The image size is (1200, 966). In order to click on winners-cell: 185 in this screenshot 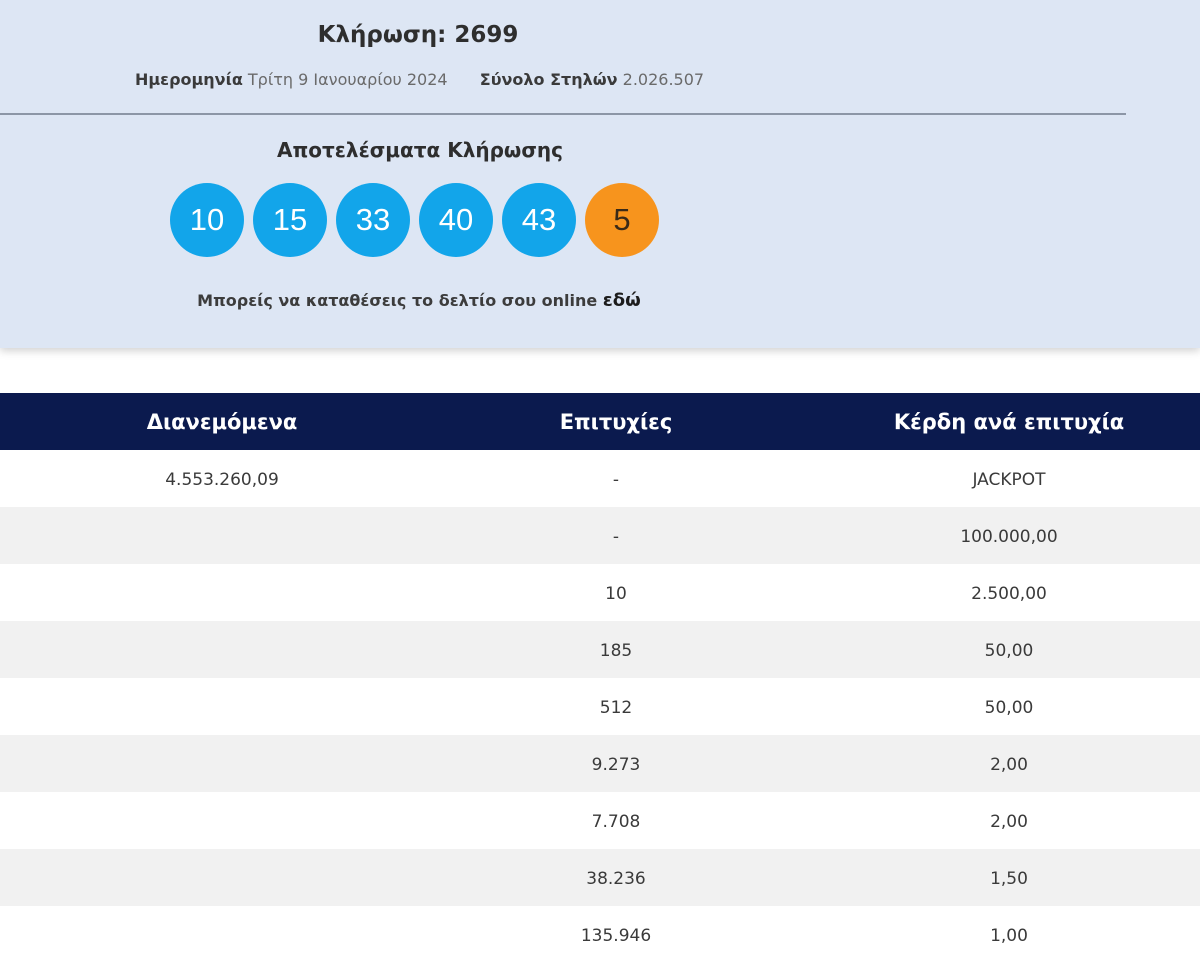, I will do `click(616, 651)`.